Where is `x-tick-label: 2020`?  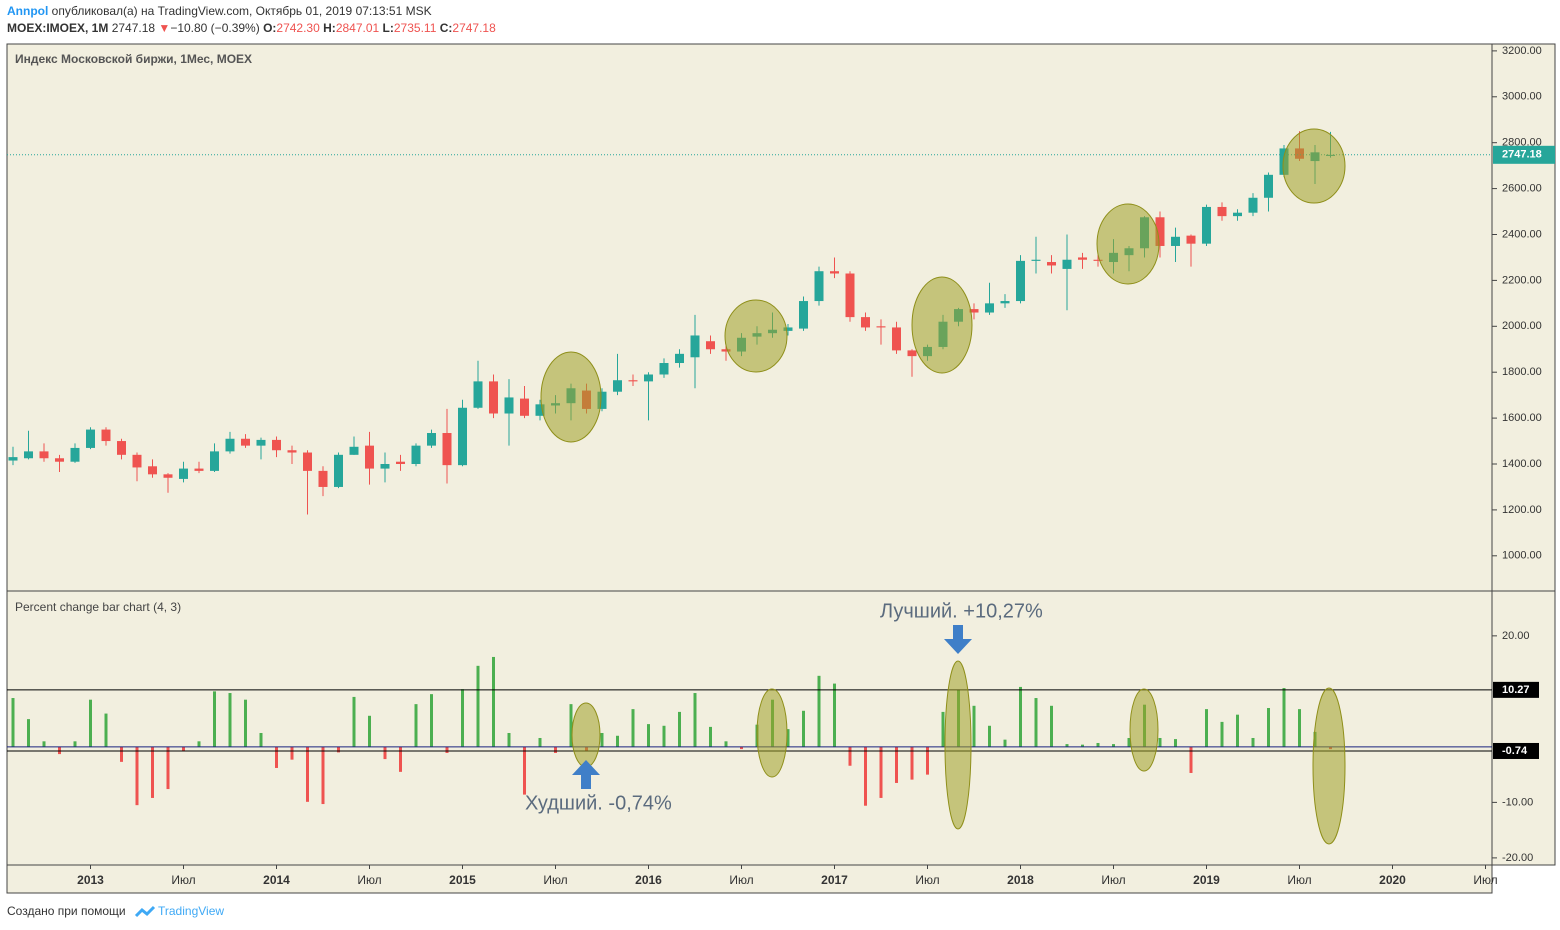 x-tick-label: 2020 is located at coordinates (1392, 880).